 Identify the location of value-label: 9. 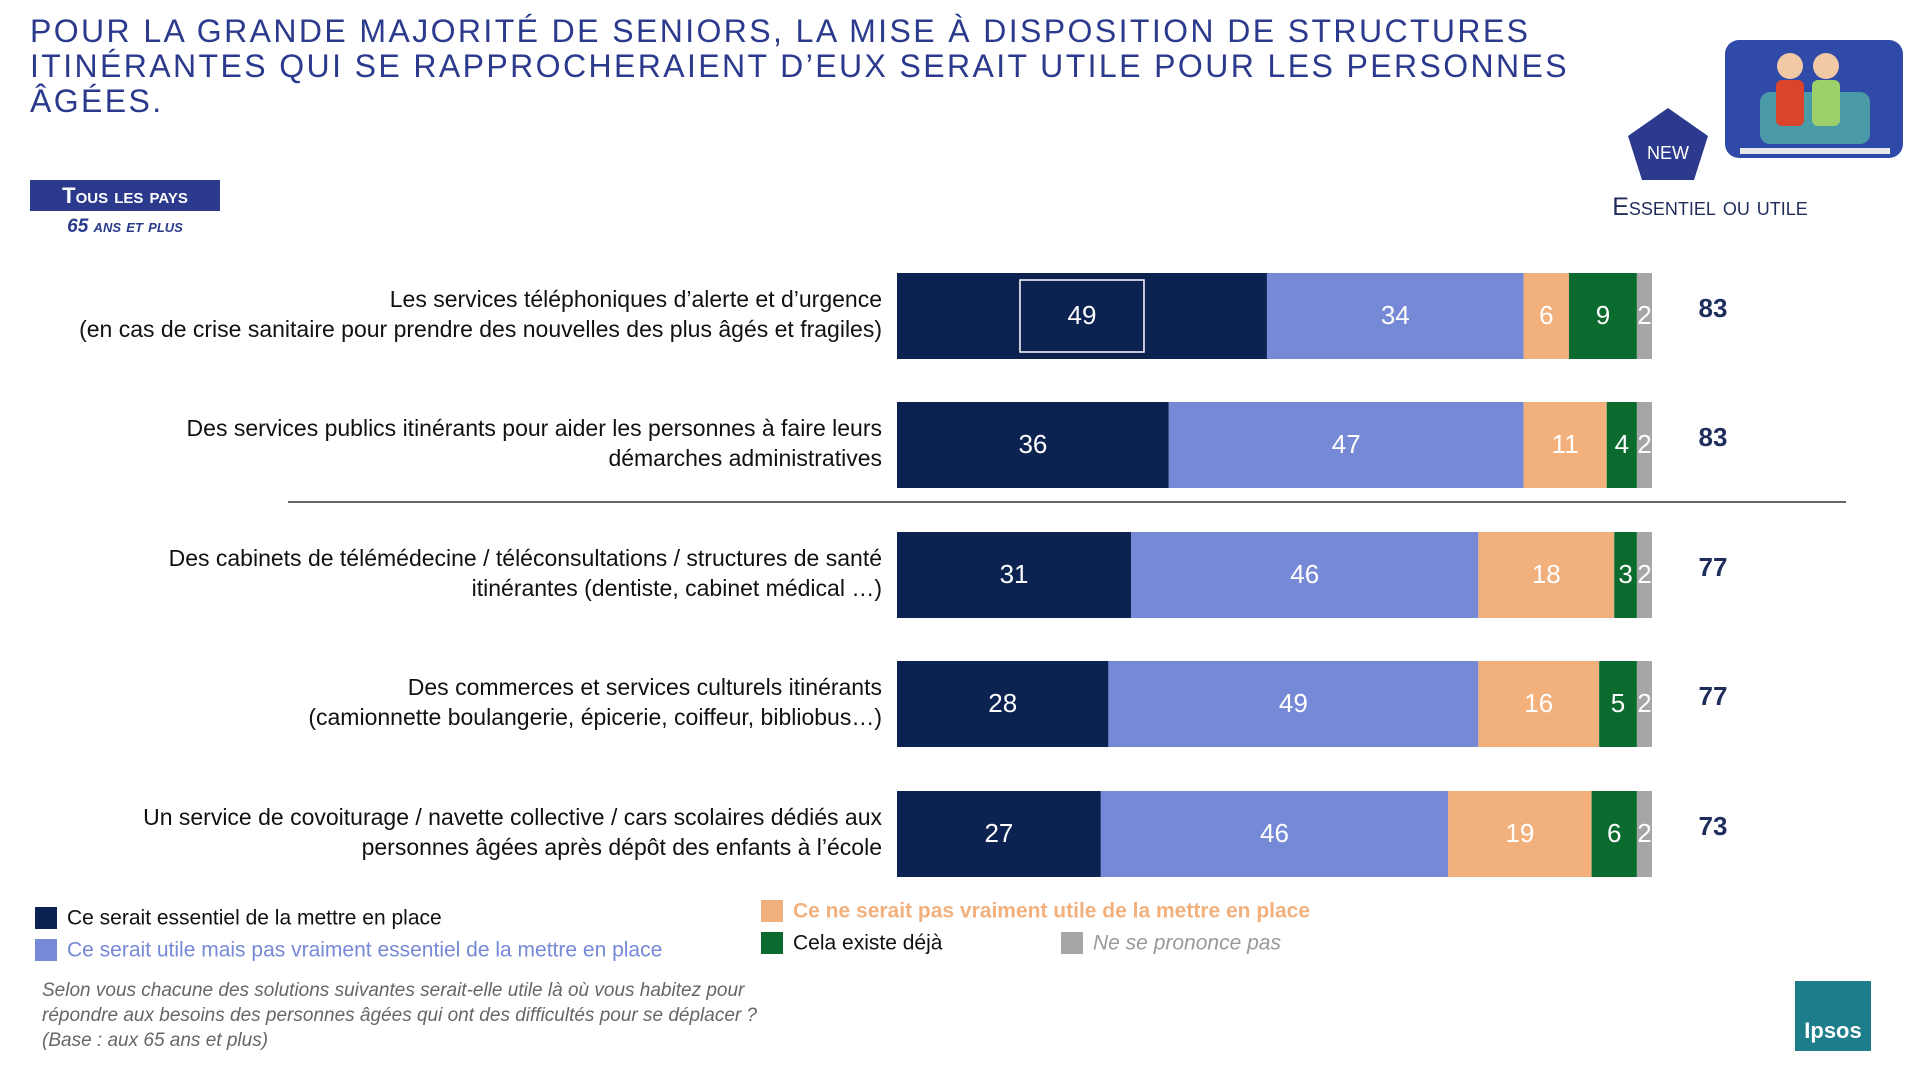
(1603, 315).